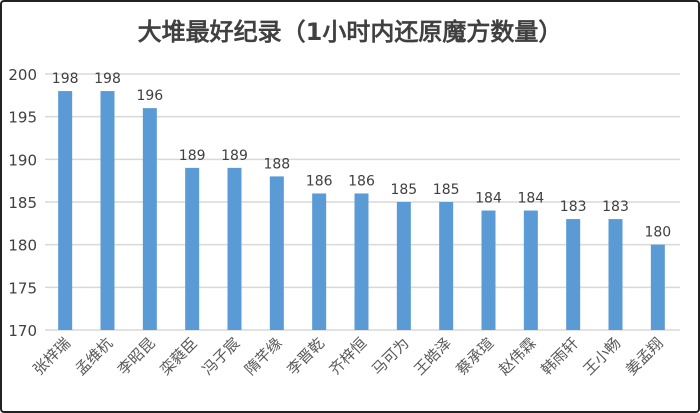 The image size is (700, 413). What do you see at coordinates (136, 356) in the screenshot?
I see `x-tick-label: 李昭昆` at bounding box center [136, 356].